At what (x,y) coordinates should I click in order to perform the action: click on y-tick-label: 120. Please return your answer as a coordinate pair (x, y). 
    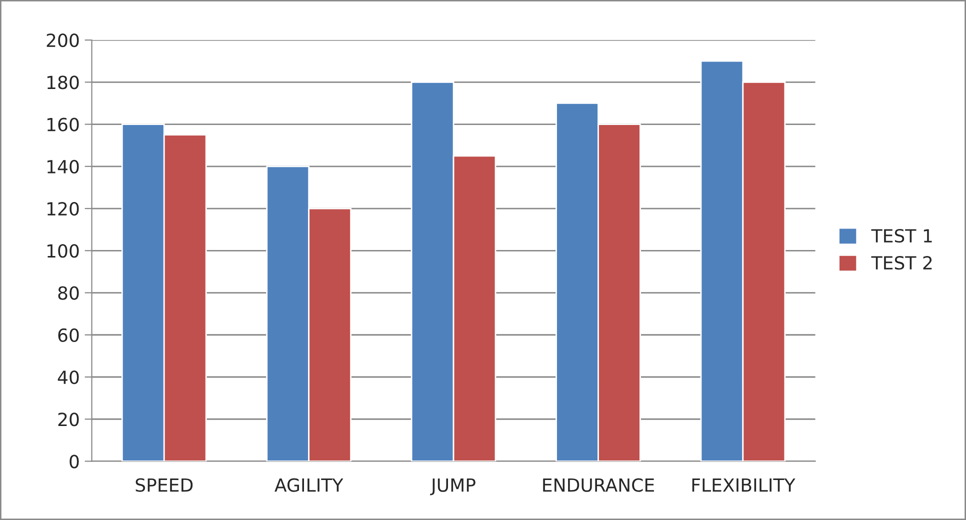
    Looking at the image, I should click on (63, 209).